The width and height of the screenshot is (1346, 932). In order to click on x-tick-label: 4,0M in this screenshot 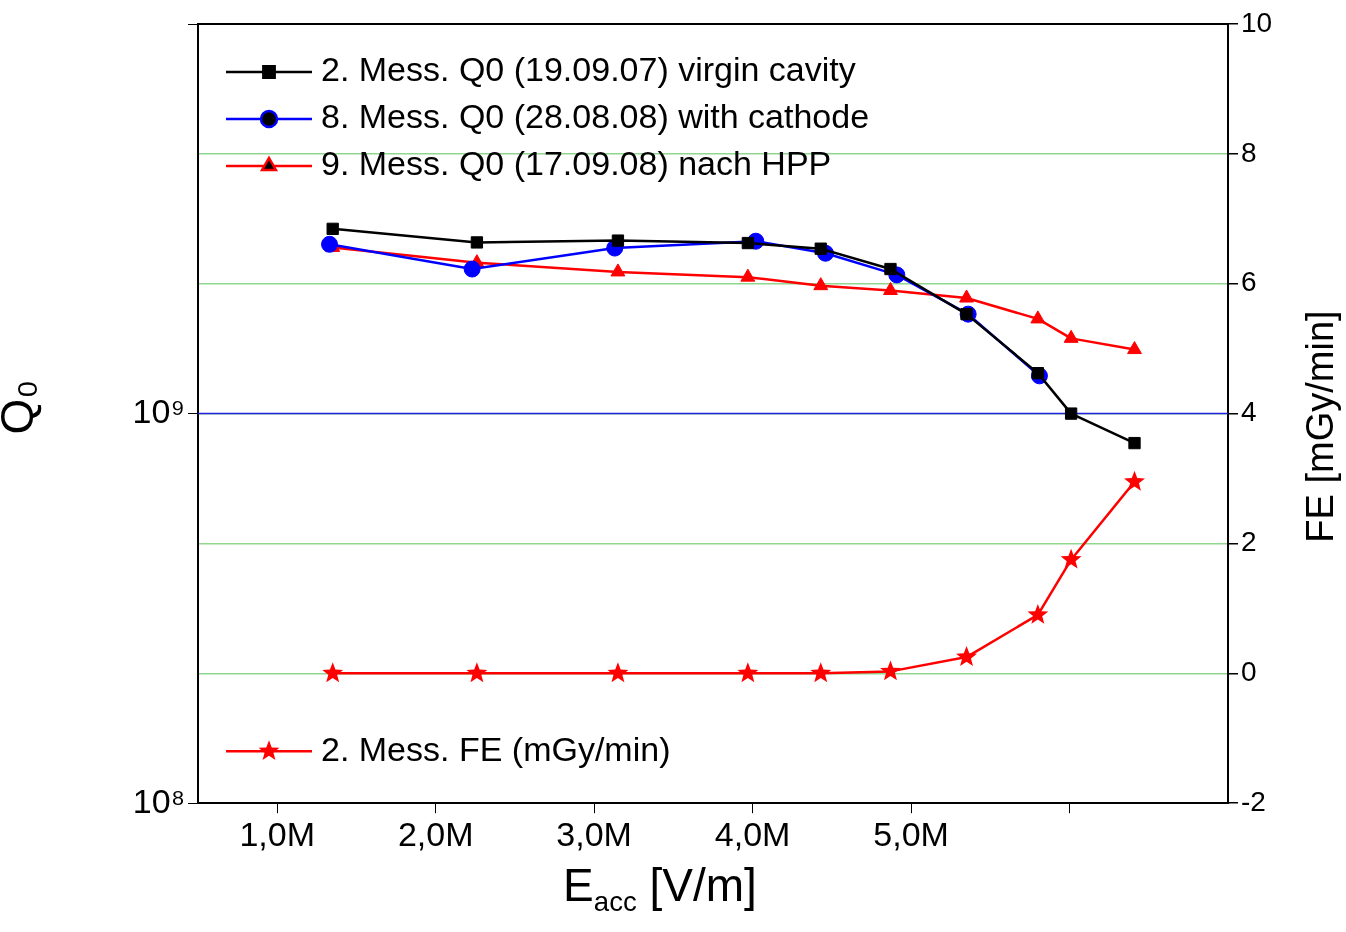, I will do `click(752, 833)`.